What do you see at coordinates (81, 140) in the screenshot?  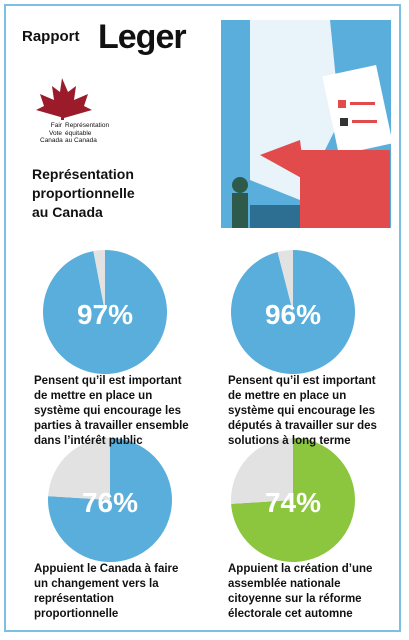 I see `org-line: au Canada` at bounding box center [81, 140].